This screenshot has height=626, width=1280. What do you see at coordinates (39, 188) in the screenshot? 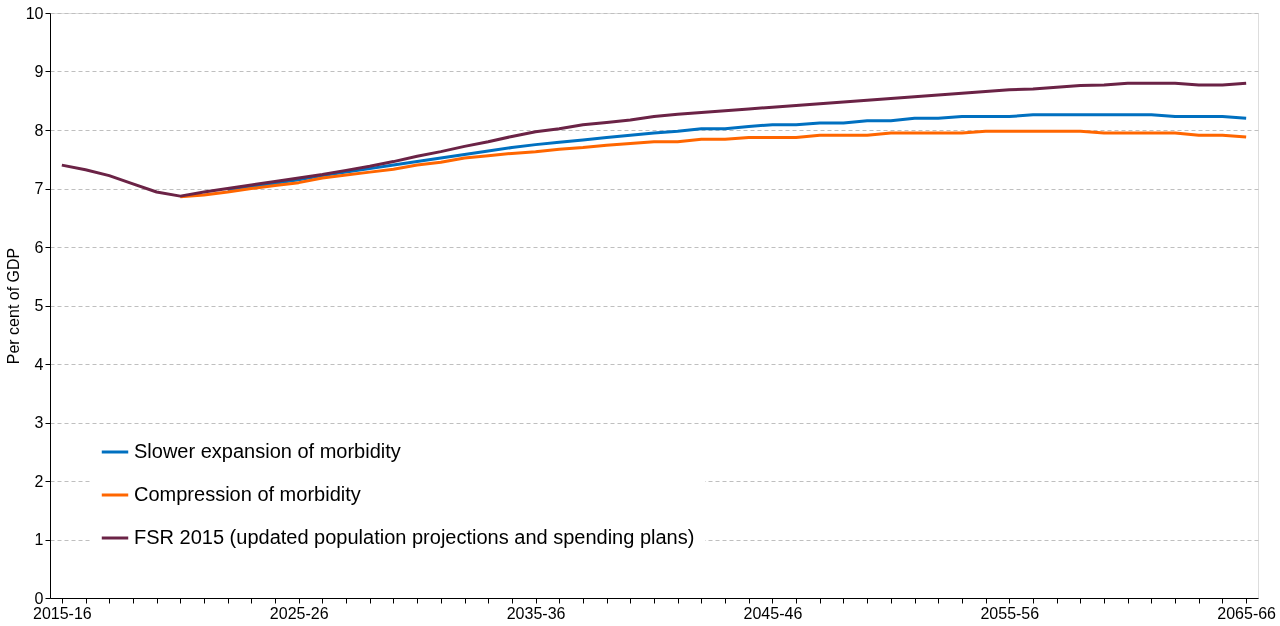
I see `y-tick-label: 7` at bounding box center [39, 188].